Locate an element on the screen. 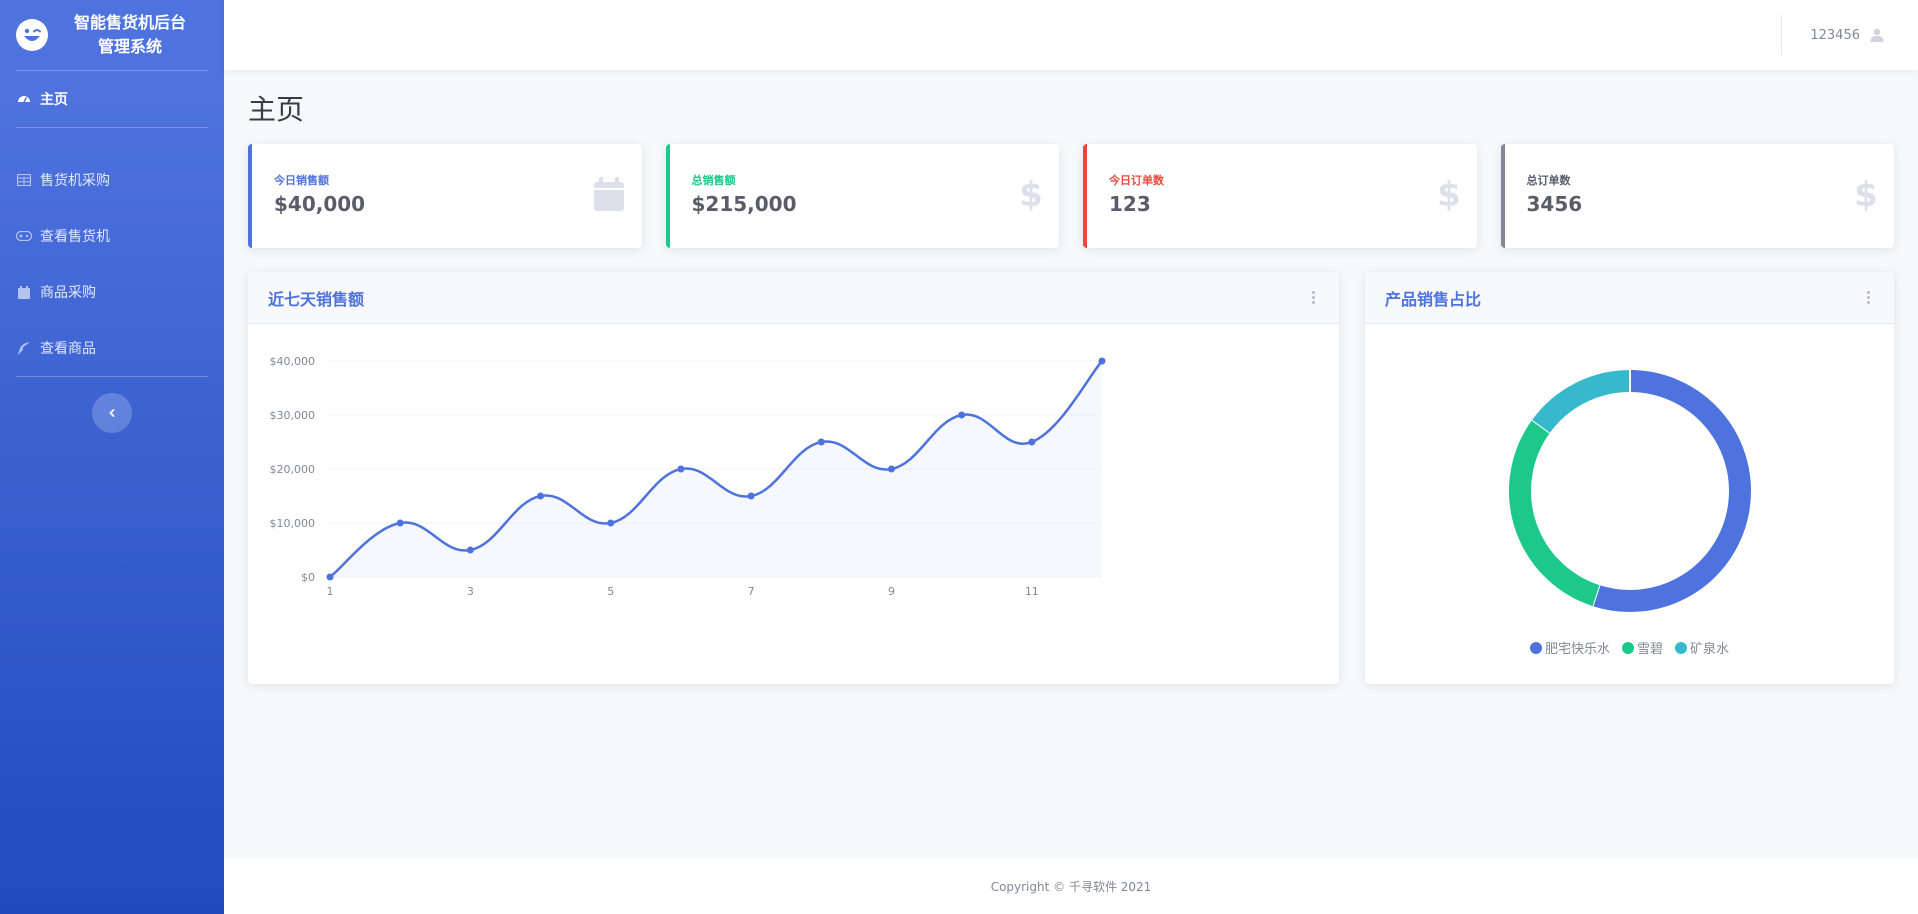  stat-card-total-sales: 总销售额 $215,000 $ is located at coordinates (862, 196).